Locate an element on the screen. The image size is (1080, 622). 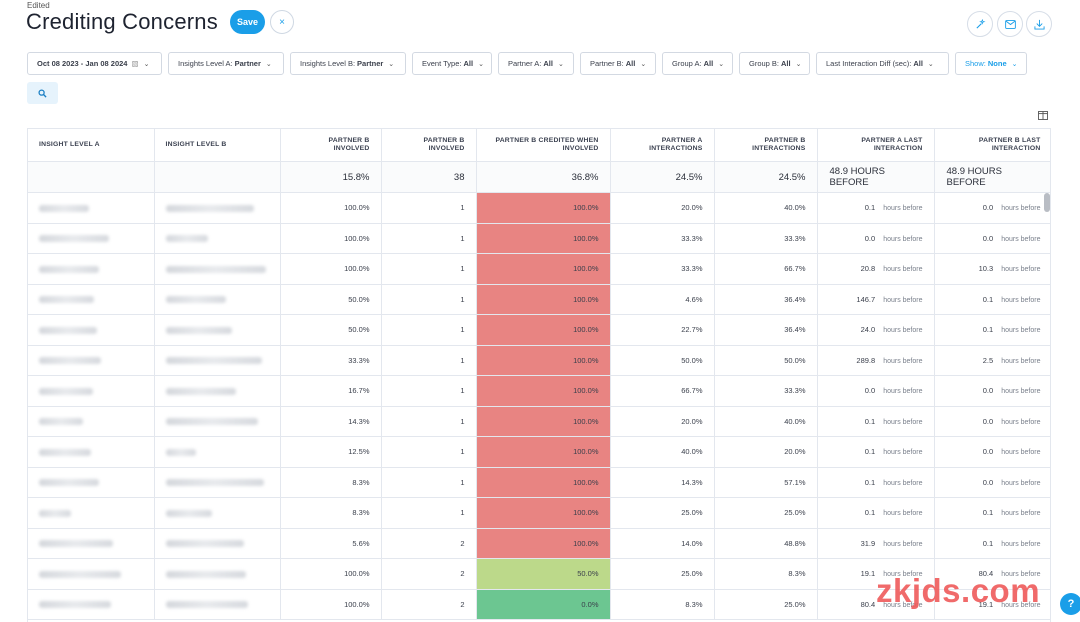
help-button: ? is located at coordinates (1070, 604).